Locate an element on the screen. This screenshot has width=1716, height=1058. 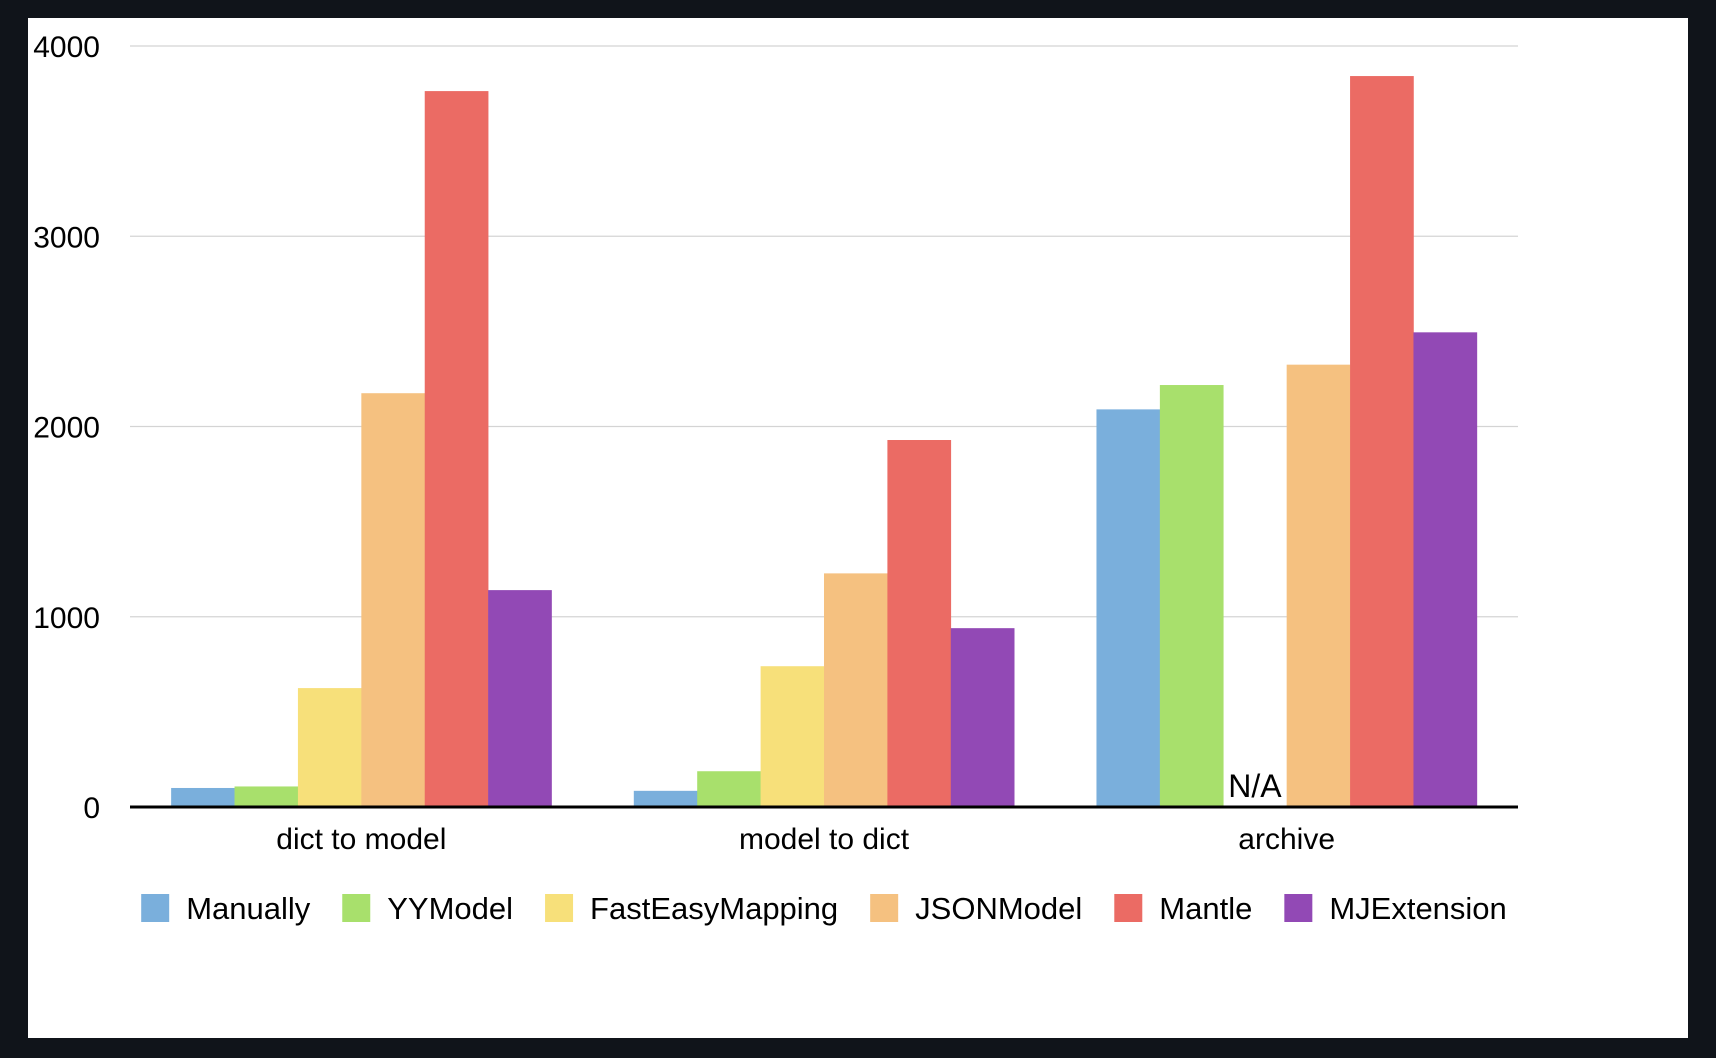
bar-model-to-dict-yymodel is located at coordinates (729, 789).